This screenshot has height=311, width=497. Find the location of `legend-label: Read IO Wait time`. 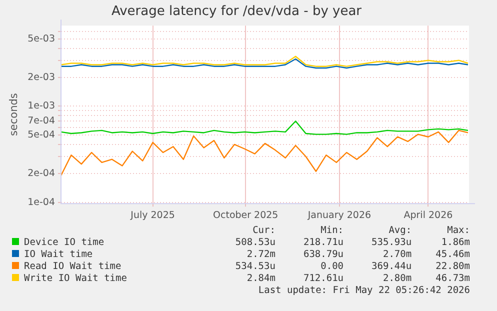

legend-label: Read IO Wait time is located at coordinates (72, 266).